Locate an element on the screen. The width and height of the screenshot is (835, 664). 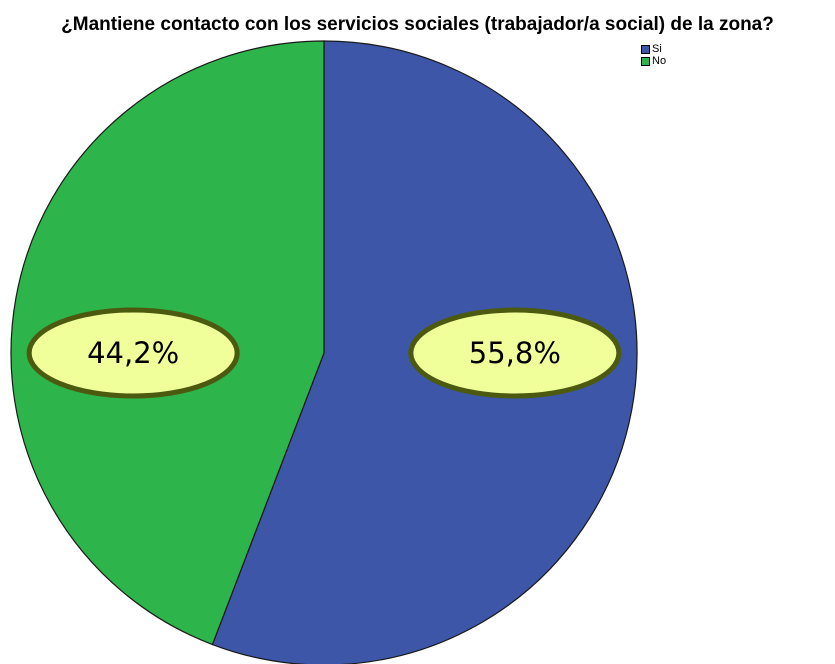
data-label-no: 44,2% is located at coordinates (133, 353).